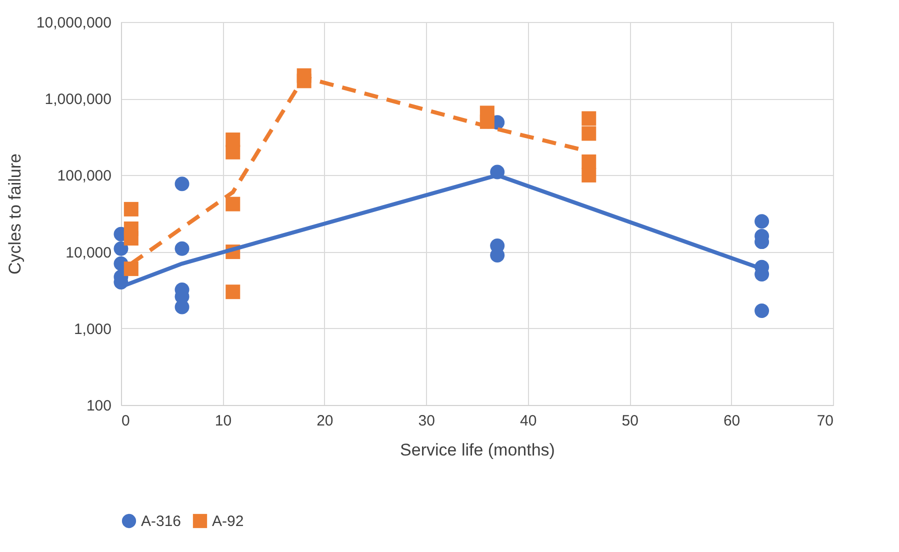  What do you see at coordinates (825, 421) in the screenshot?
I see `x-tick-label: 70` at bounding box center [825, 421].